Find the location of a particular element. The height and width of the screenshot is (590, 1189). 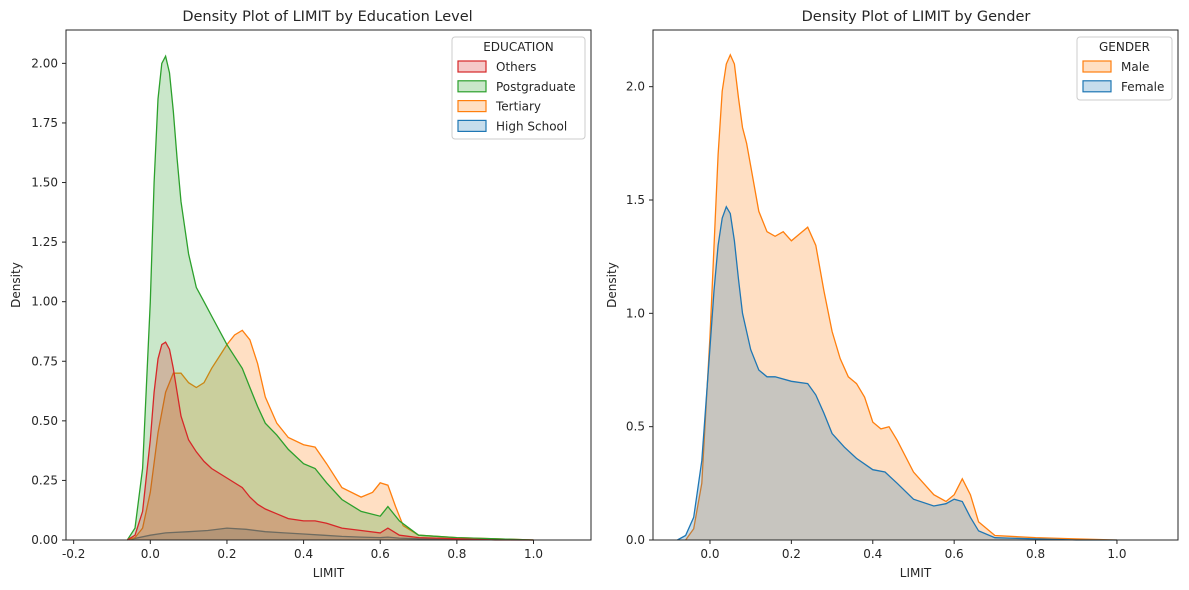

line-high-school is located at coordinates (330, 534).